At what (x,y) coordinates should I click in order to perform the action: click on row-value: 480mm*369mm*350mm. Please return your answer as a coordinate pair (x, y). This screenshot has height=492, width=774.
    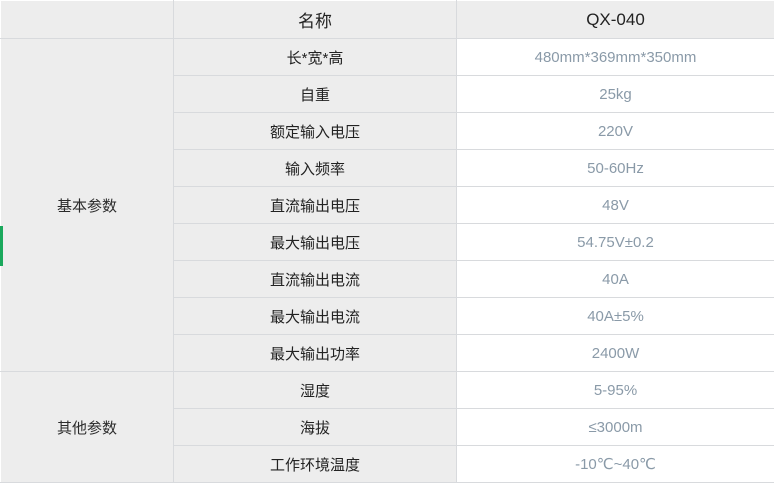
    Looking at the image, I should click on (615, 57).